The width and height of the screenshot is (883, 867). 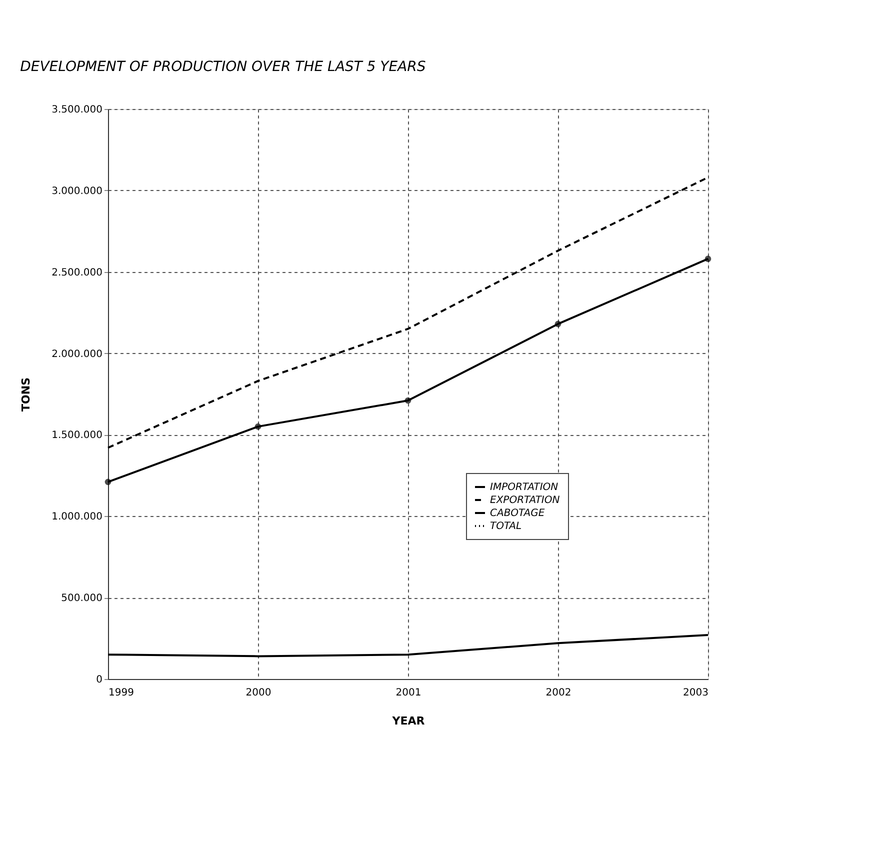 What do you see at coordinates (259, 693) in the screenshot?
I see `x-tick-label: 2000` at bounding box center [259, 693].